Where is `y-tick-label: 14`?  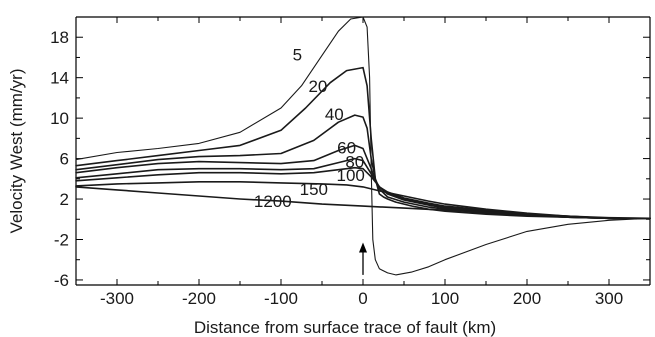
y-tick-label: 14 is located at coordinates (59, 78).